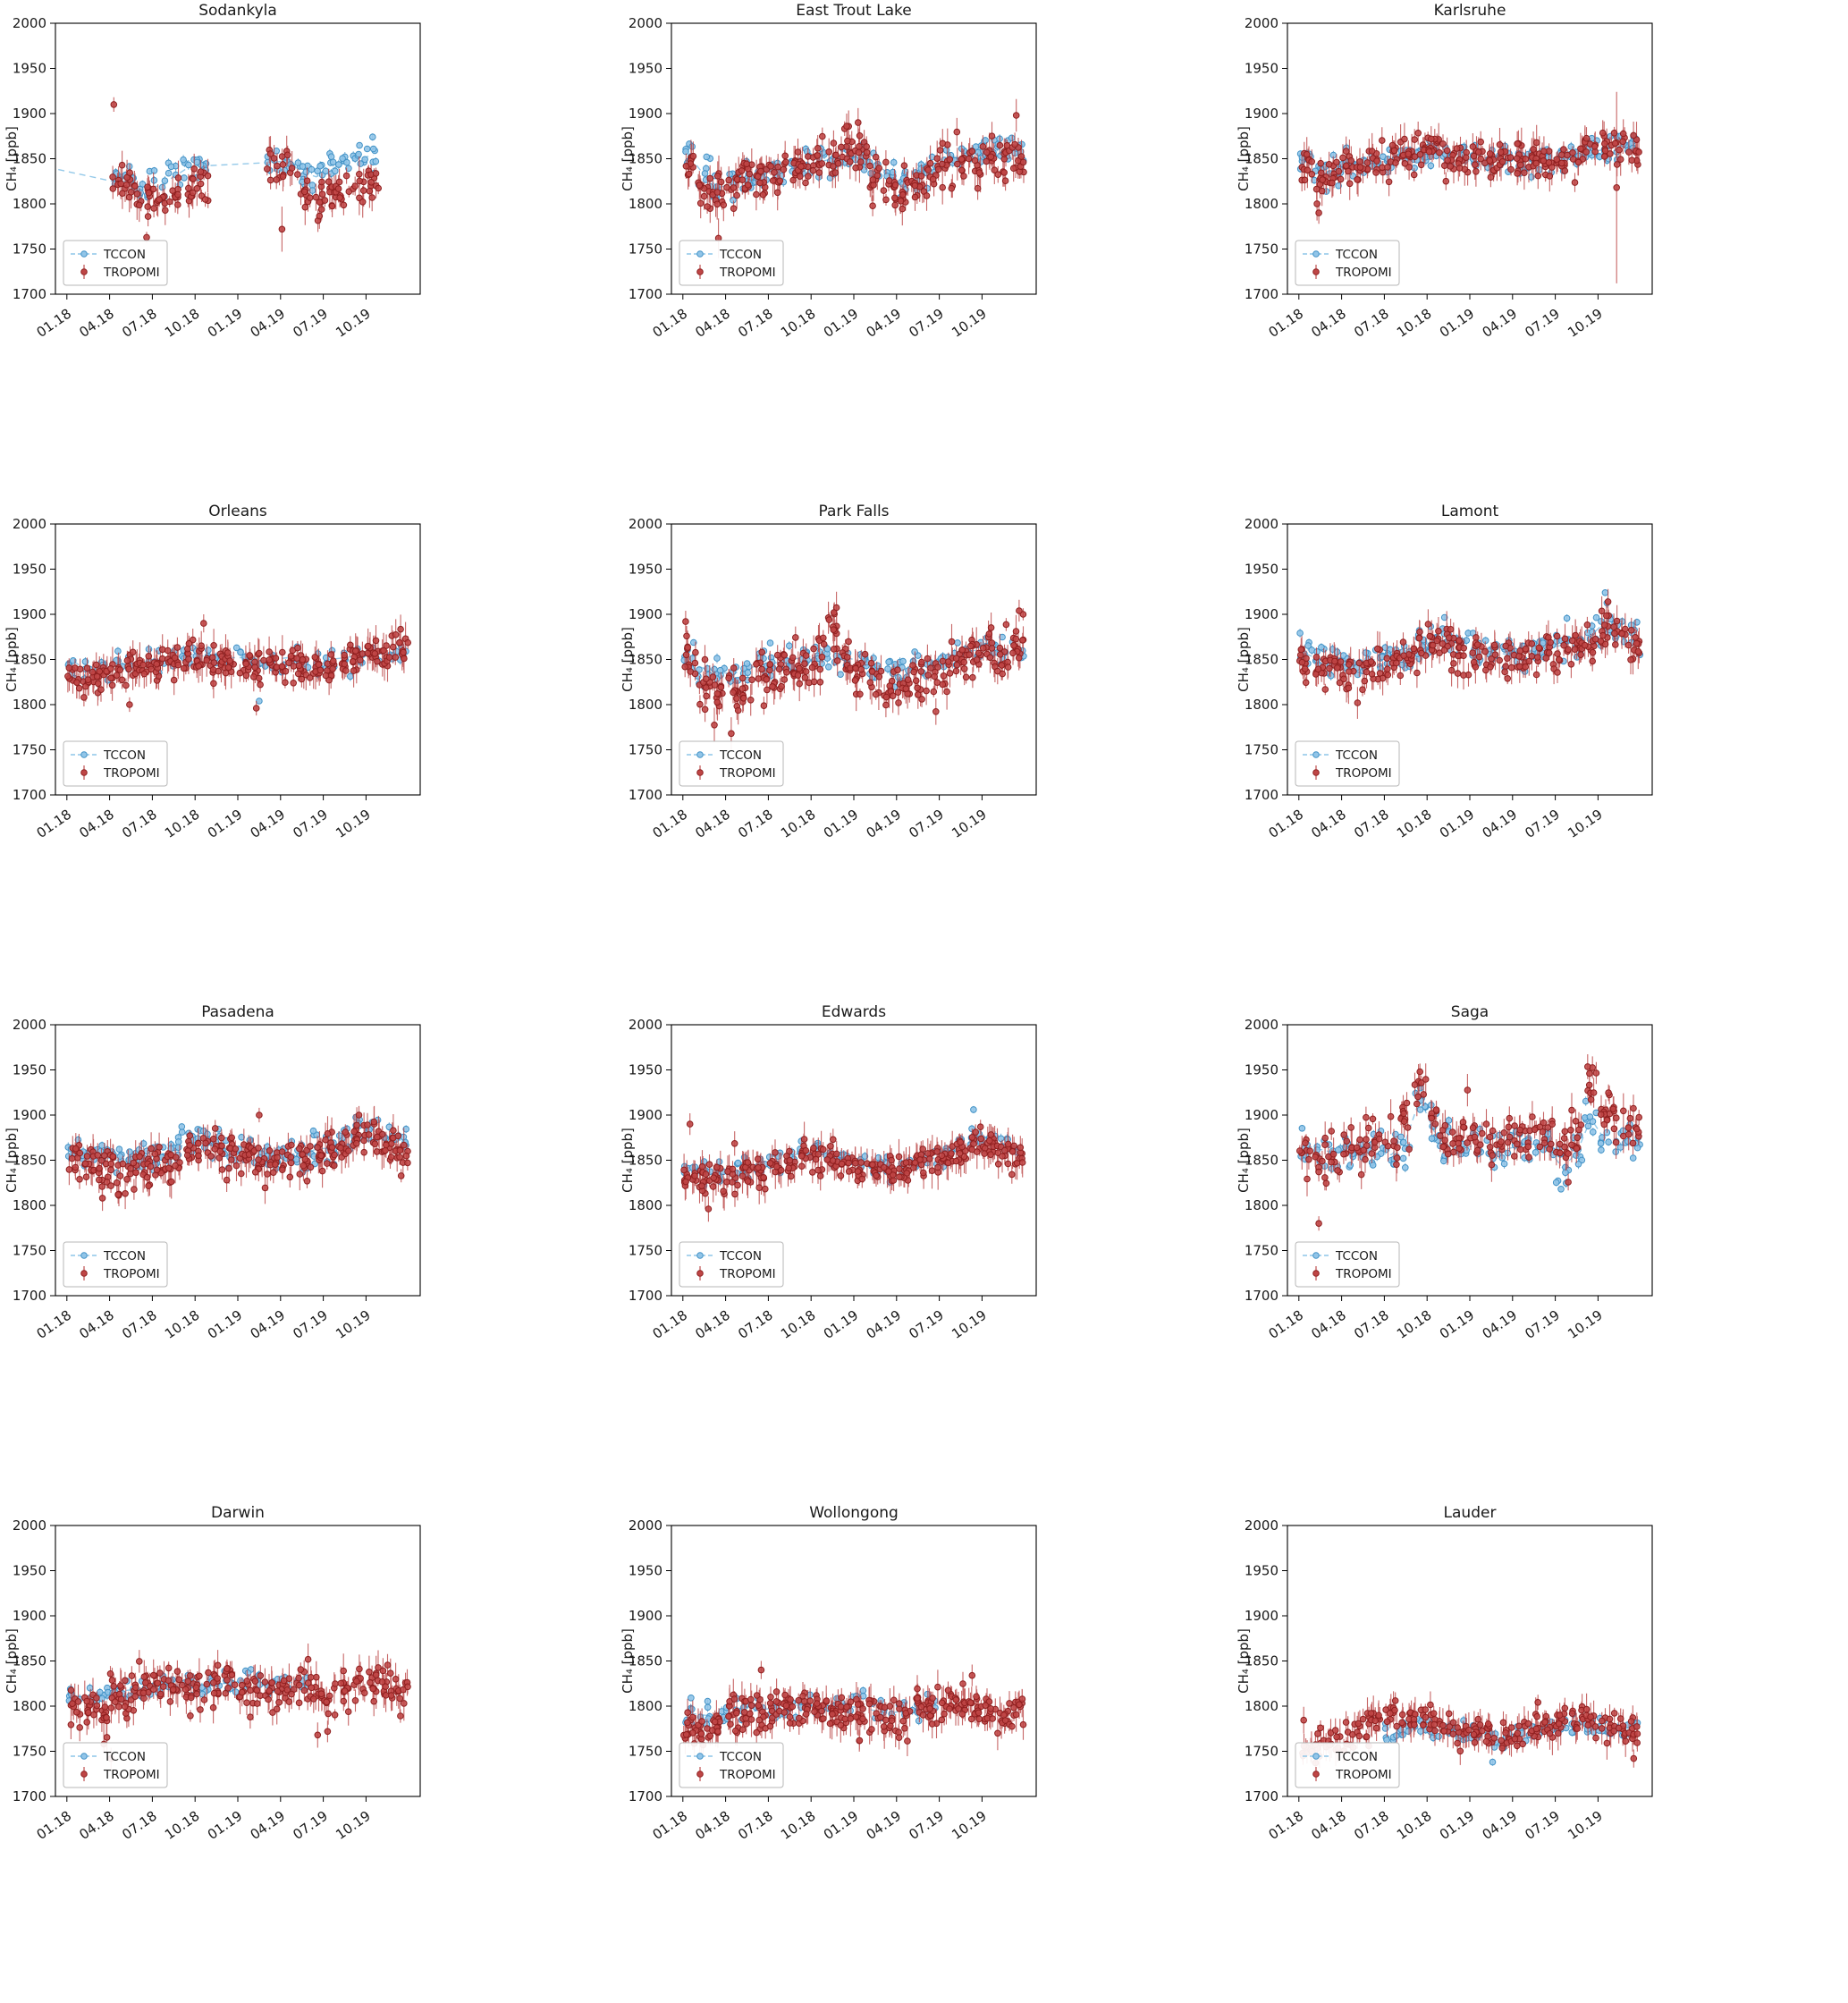 This screenshot has height=2003, width=1848. I want to click on plot-title: Karlsruhe, so click(1470, 11).